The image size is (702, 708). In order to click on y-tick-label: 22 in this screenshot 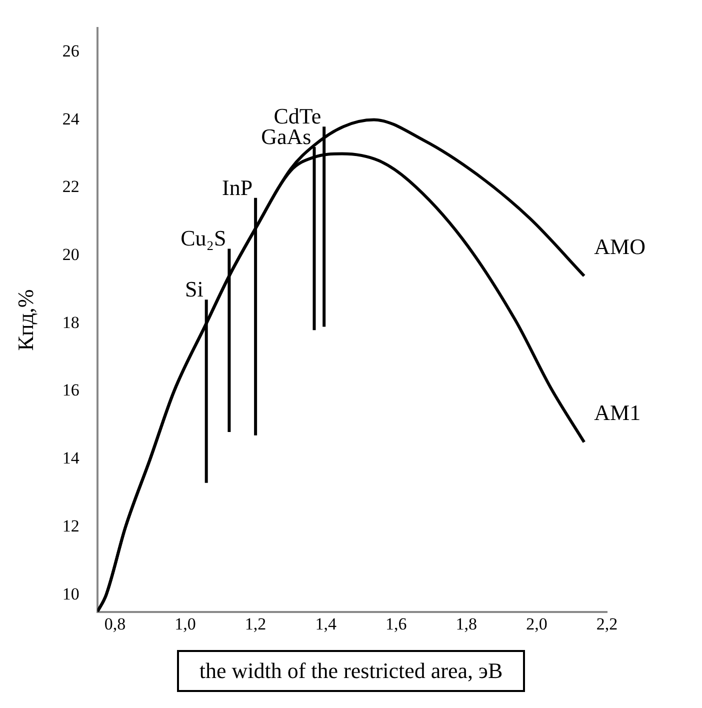, I will do `click(71, 186)`.